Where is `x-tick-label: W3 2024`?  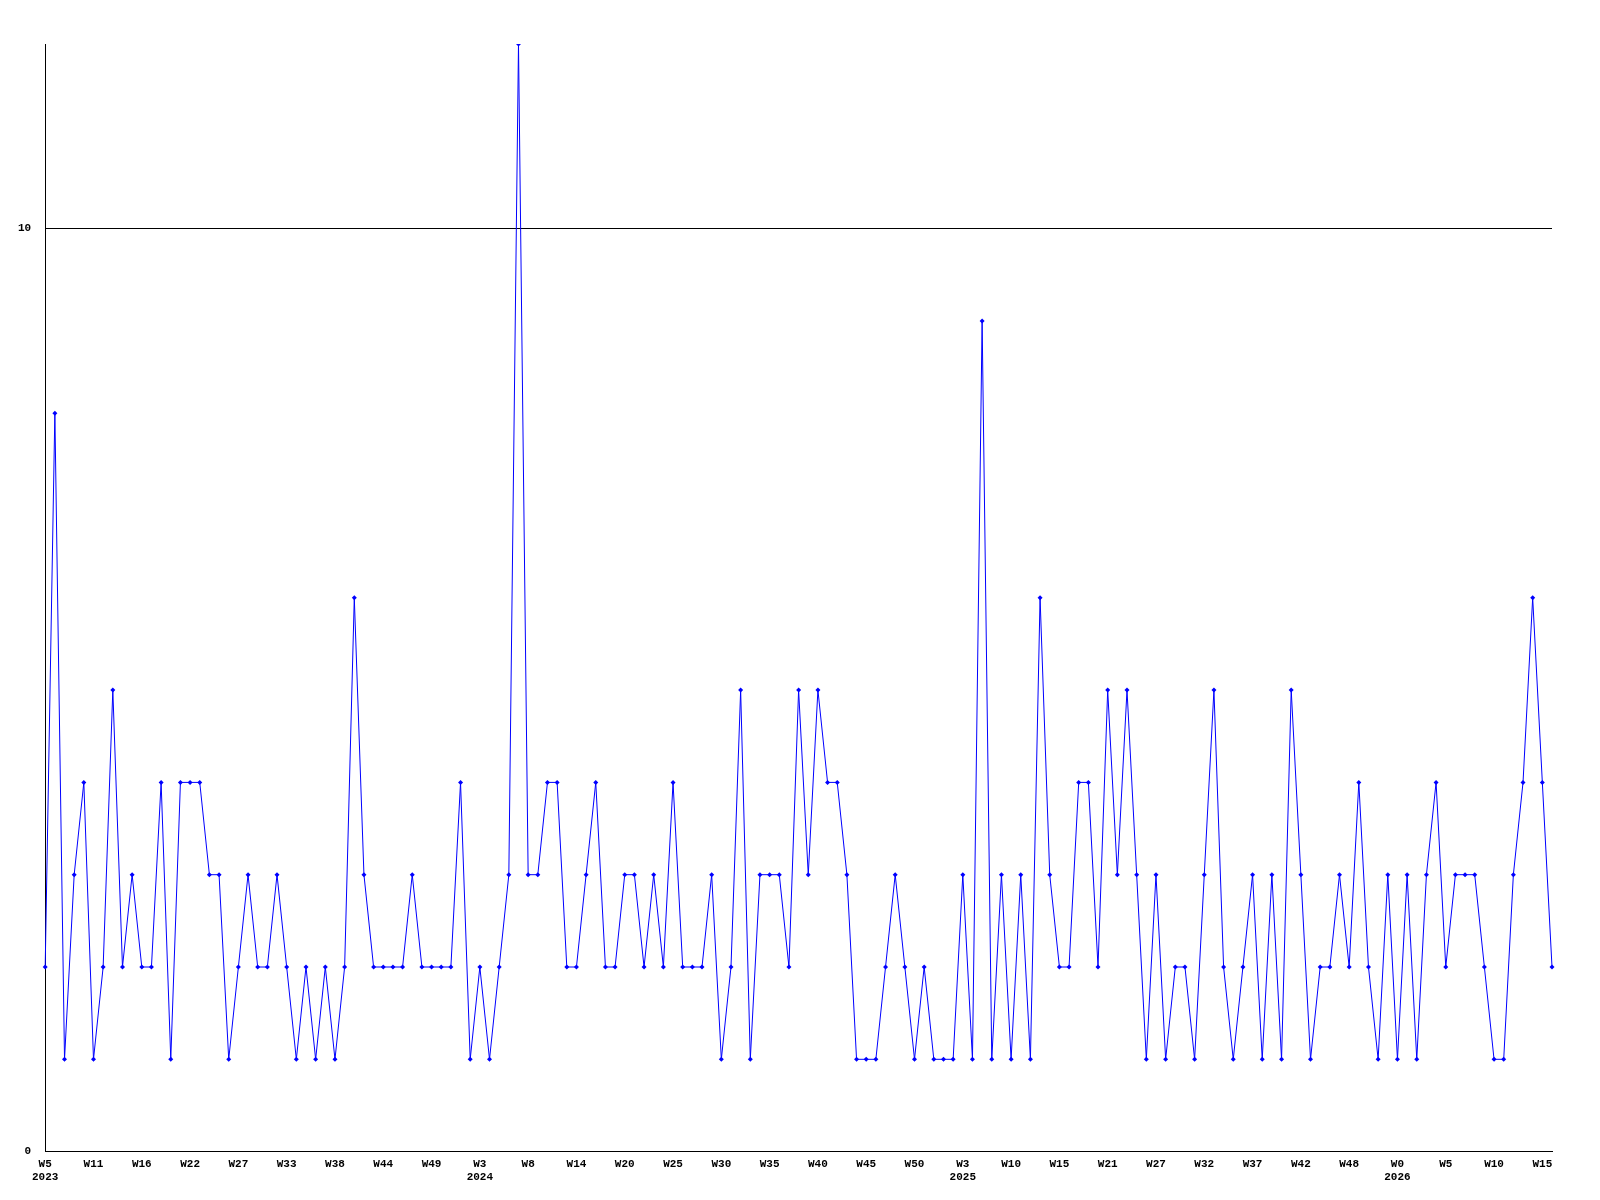
x-tick-label: W3 2024 is located at coordinates (480, 1170).